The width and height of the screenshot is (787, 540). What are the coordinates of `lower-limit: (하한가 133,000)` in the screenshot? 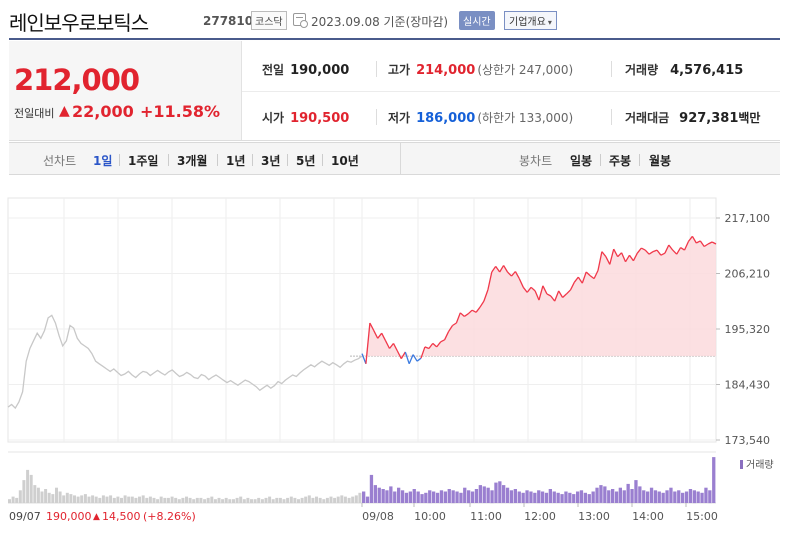 It's located at (525, 118).